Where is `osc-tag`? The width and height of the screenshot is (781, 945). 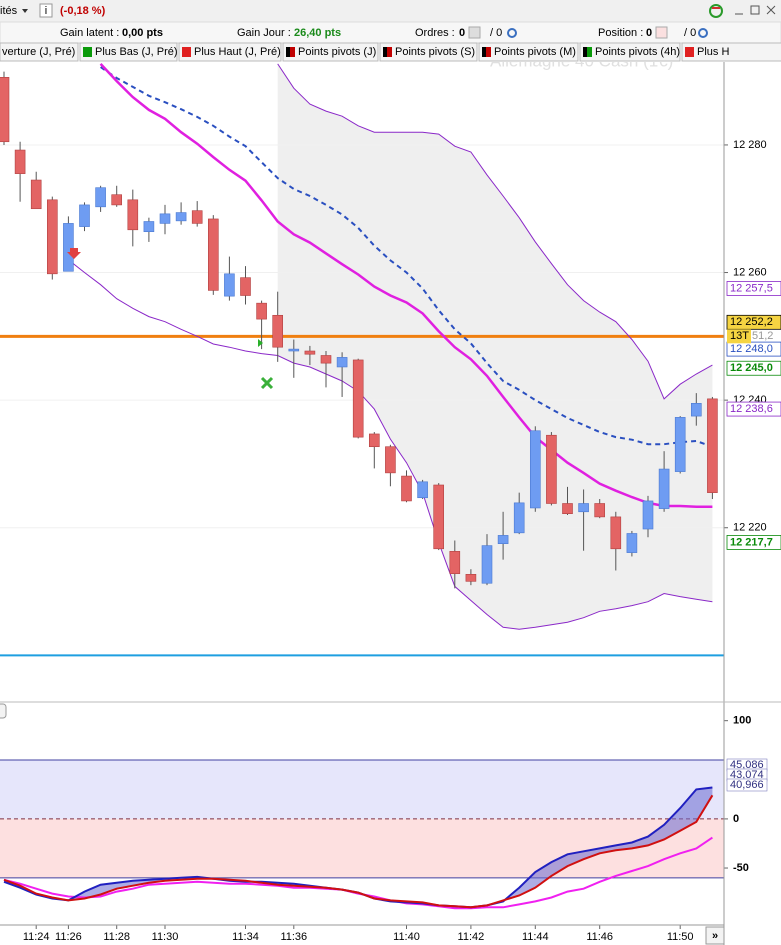 osc-tag is located at coordinates (747, 785).